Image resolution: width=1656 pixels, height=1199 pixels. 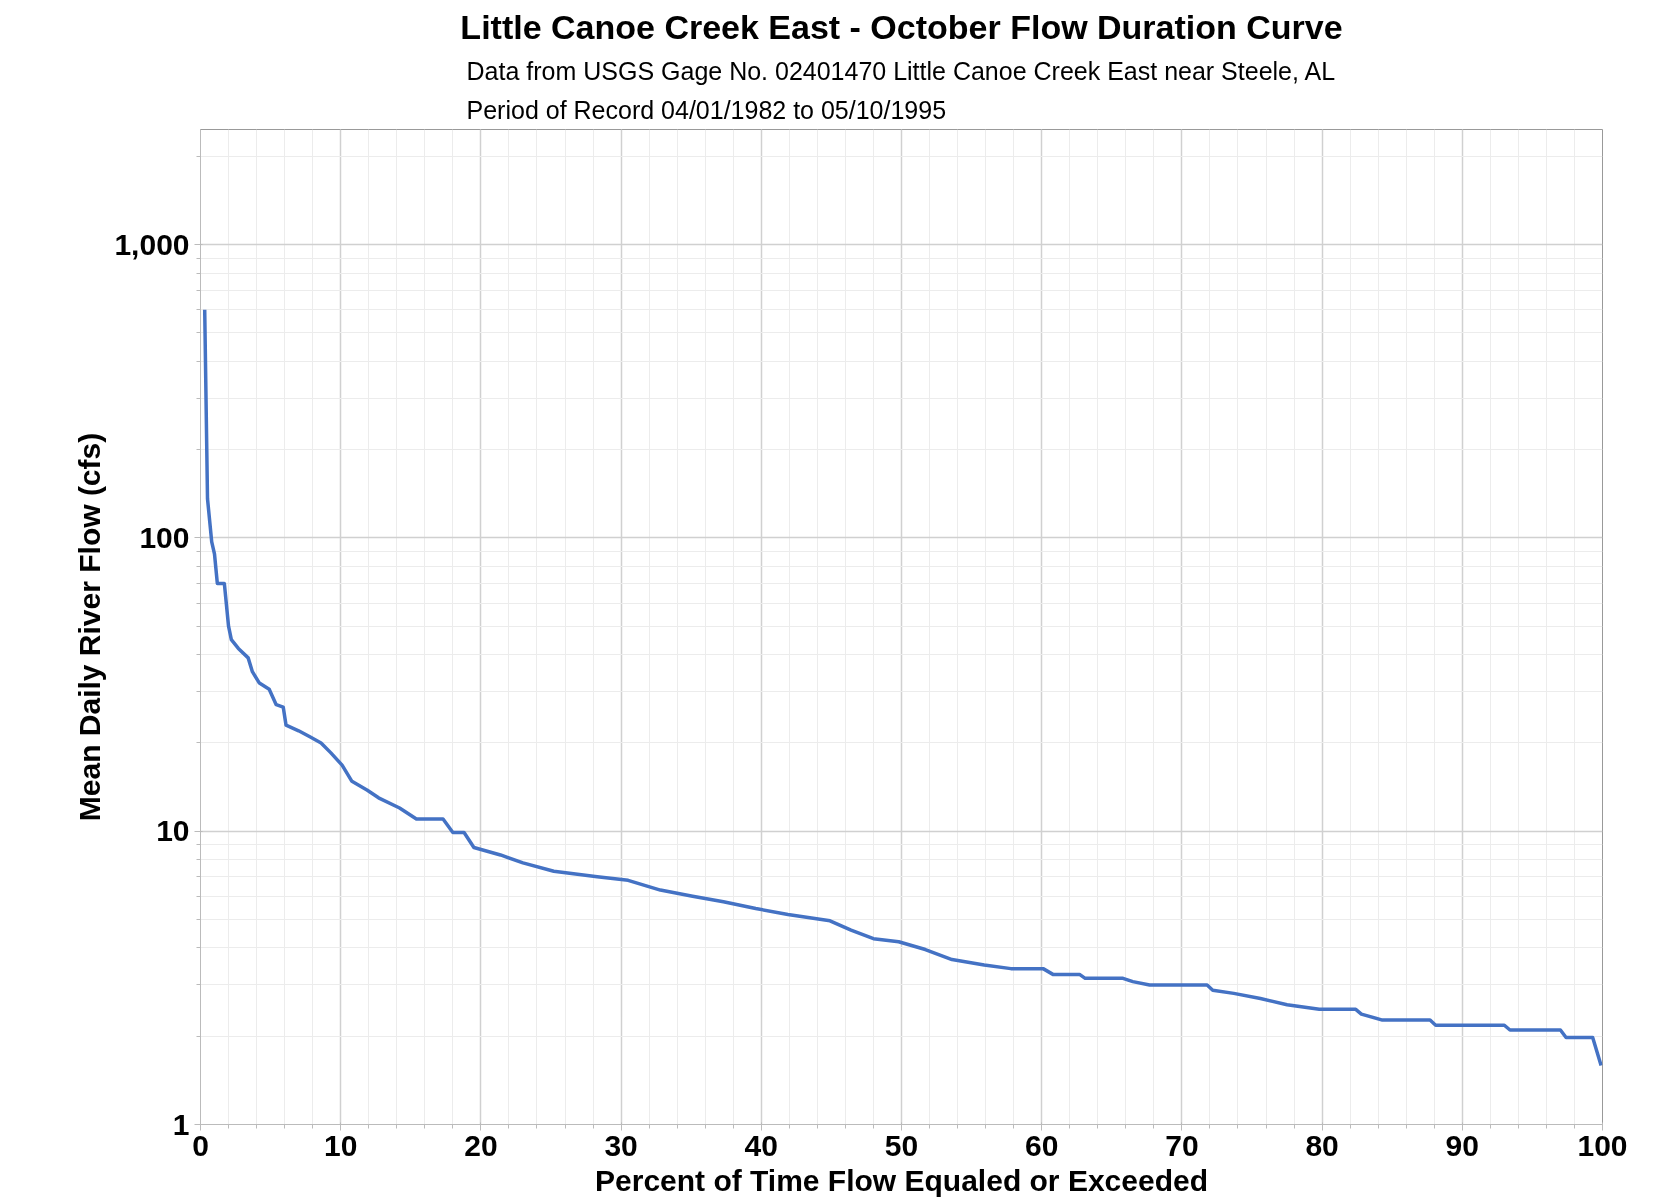 I want to click on x-tick-label: 0, so click(x=200, y=1145).